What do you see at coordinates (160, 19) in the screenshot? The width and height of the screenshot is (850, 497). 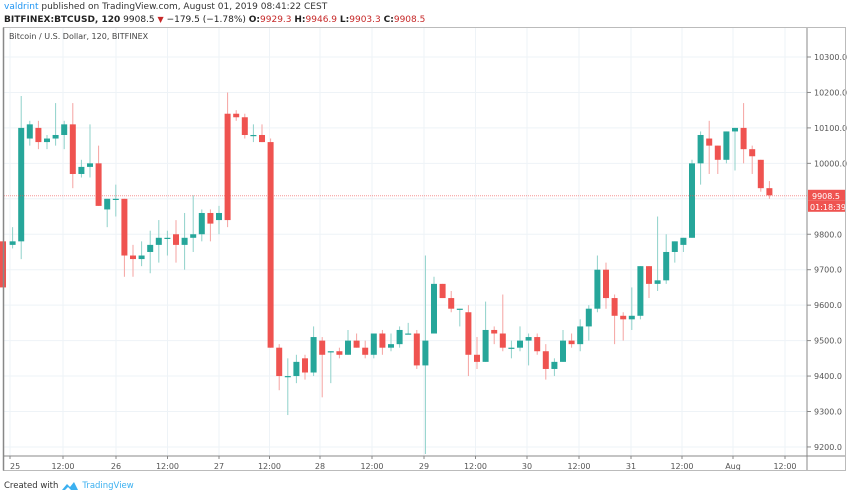 I see `down-triangle-icon: ▼` at bounding box center [160, 19].